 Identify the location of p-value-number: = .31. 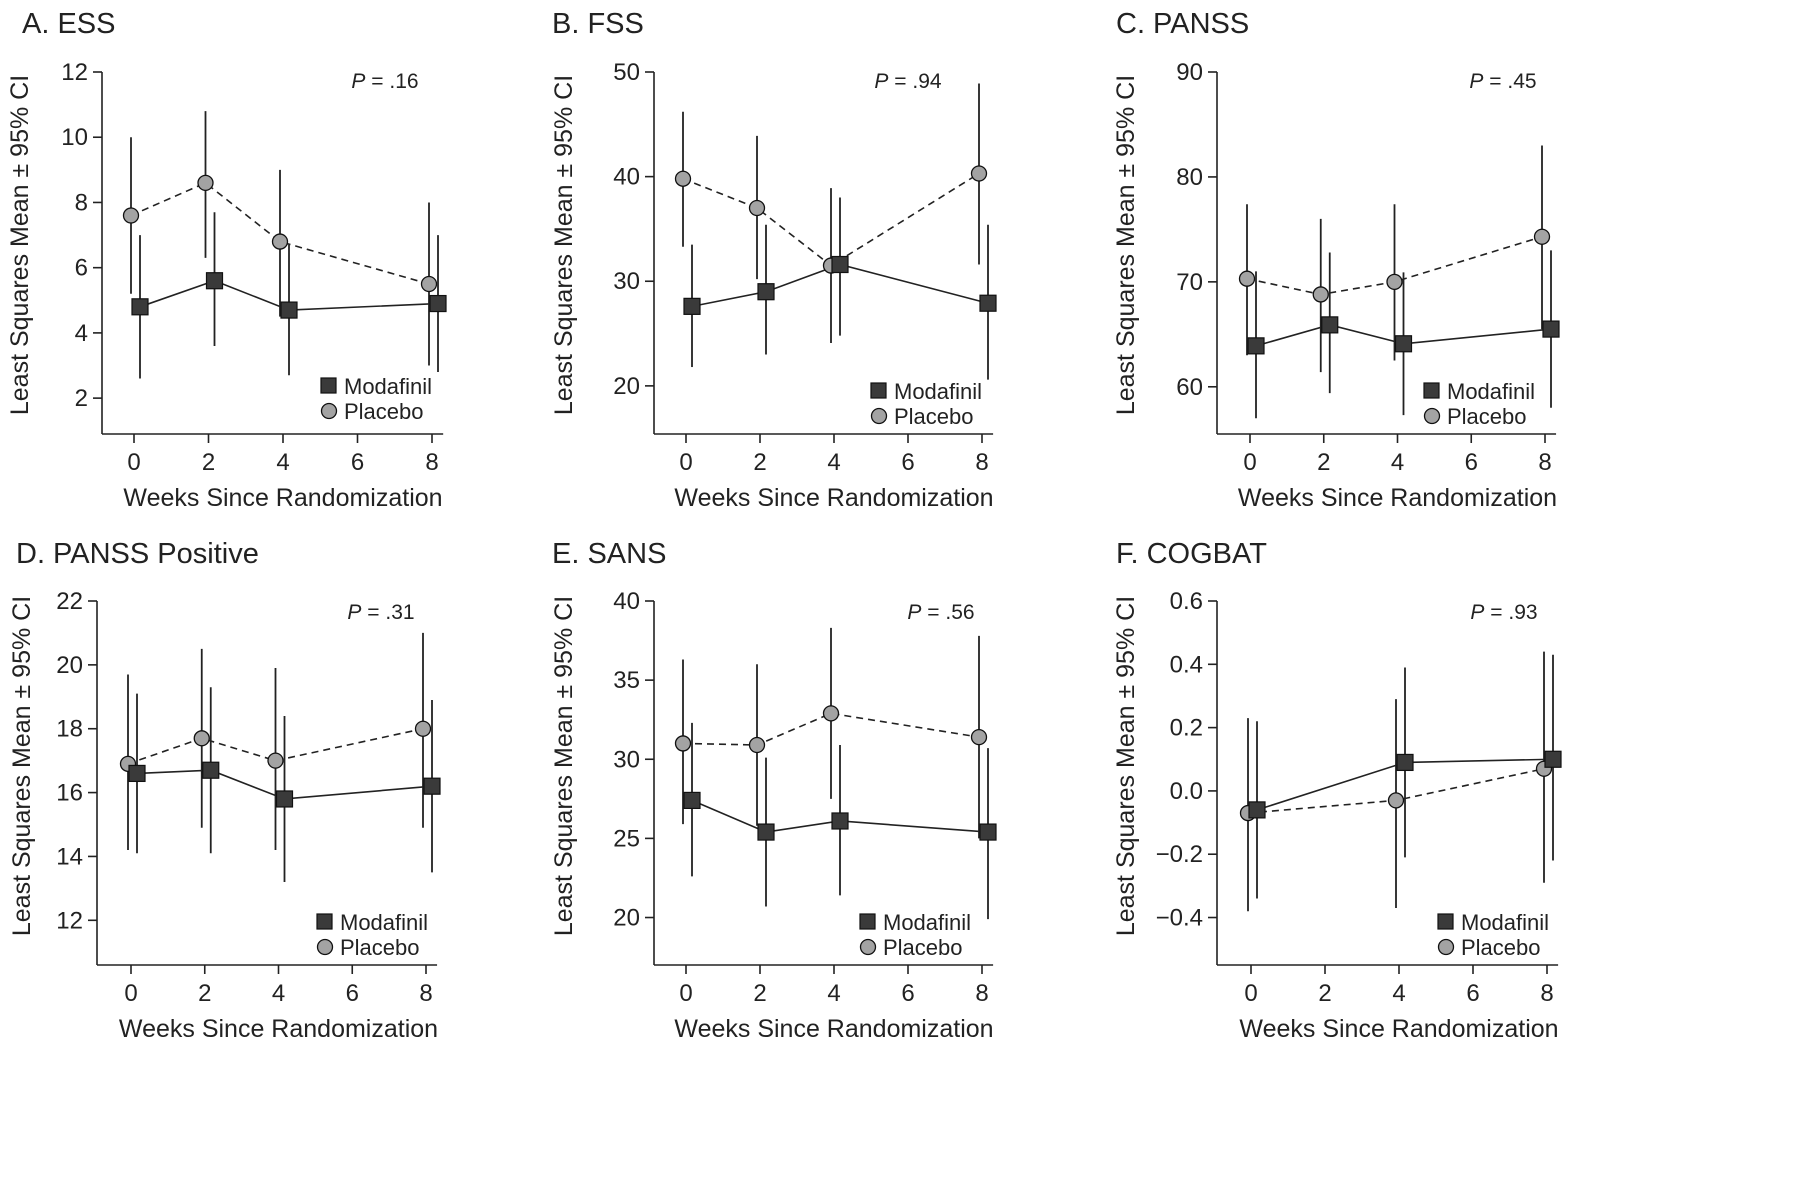
(387, 612).